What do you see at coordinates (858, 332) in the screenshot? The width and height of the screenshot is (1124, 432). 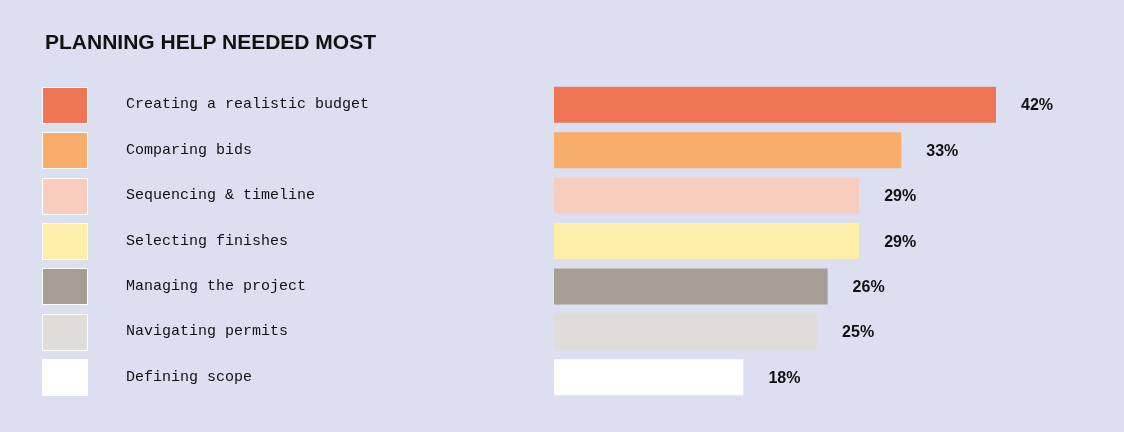 I see `data-label: 25%` at bounding box center [858, 332].